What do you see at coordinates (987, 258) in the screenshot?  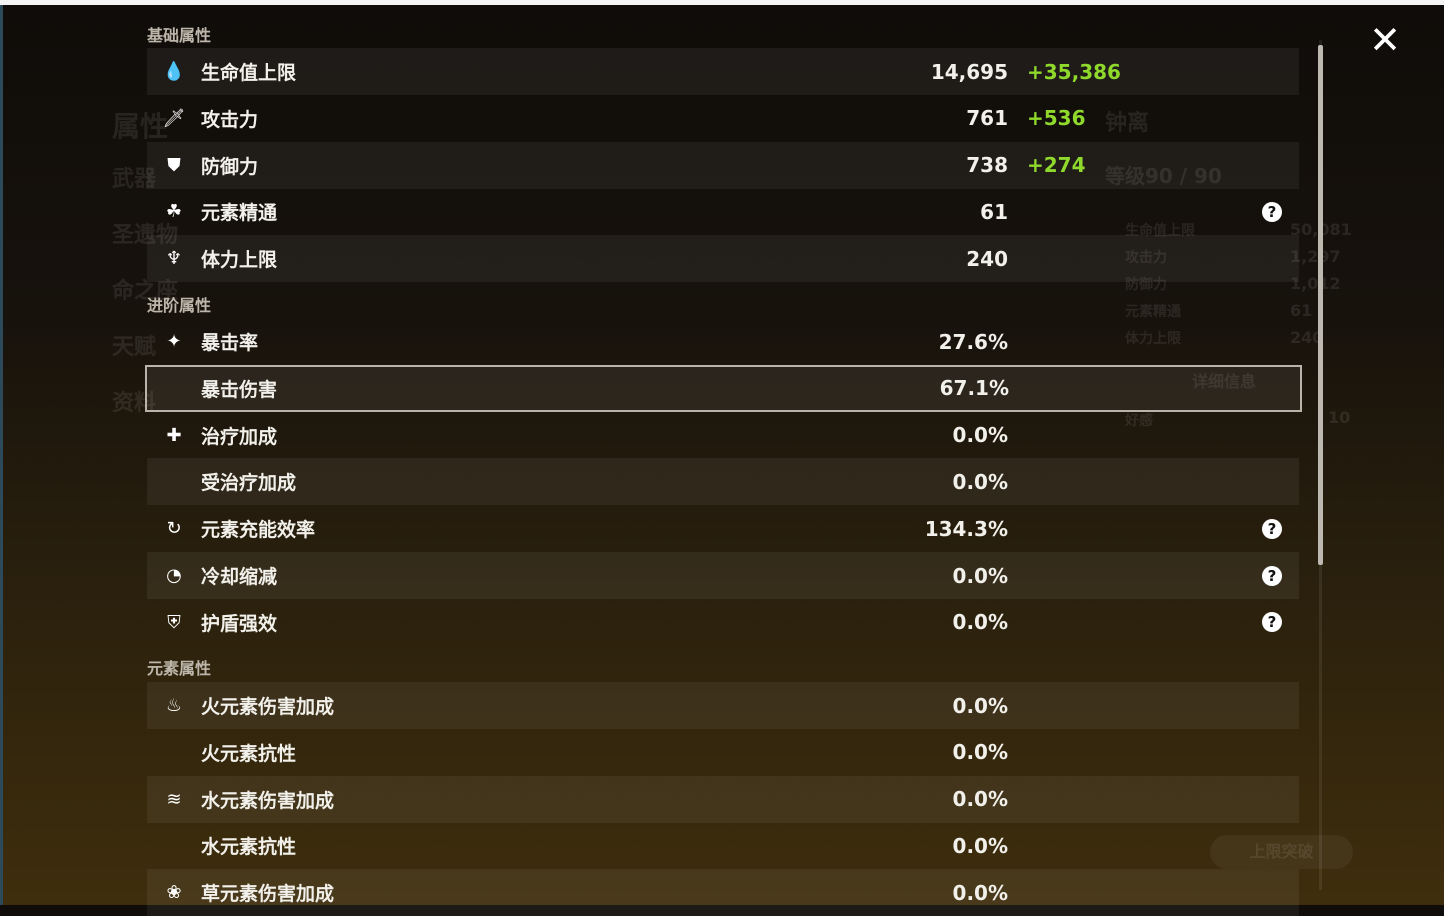 I see `stat-value: 240` at bounding box center [987, 258].